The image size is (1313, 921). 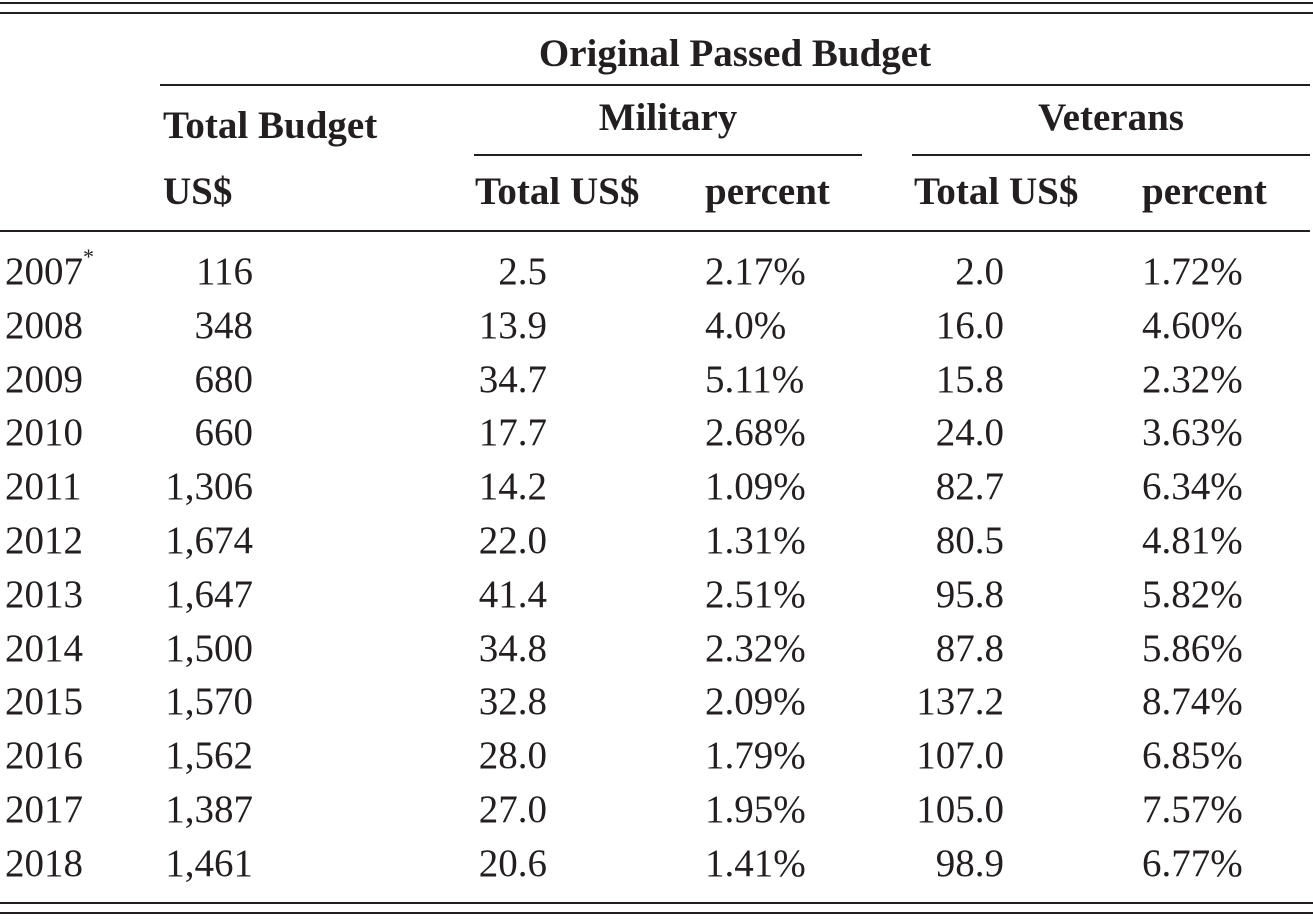 I want to click on military-pct-cell: 4.0%, so click(x=780, y=326).